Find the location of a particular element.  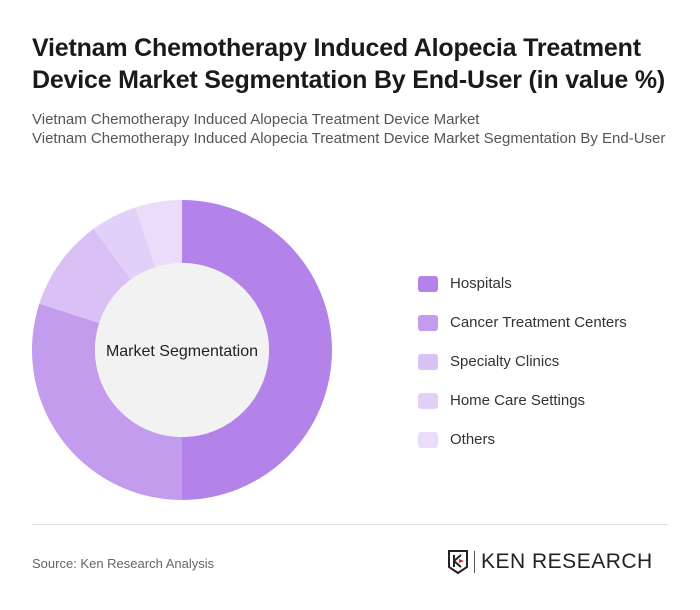

legend-label: Hospitals is located at coordinates (481, 283).